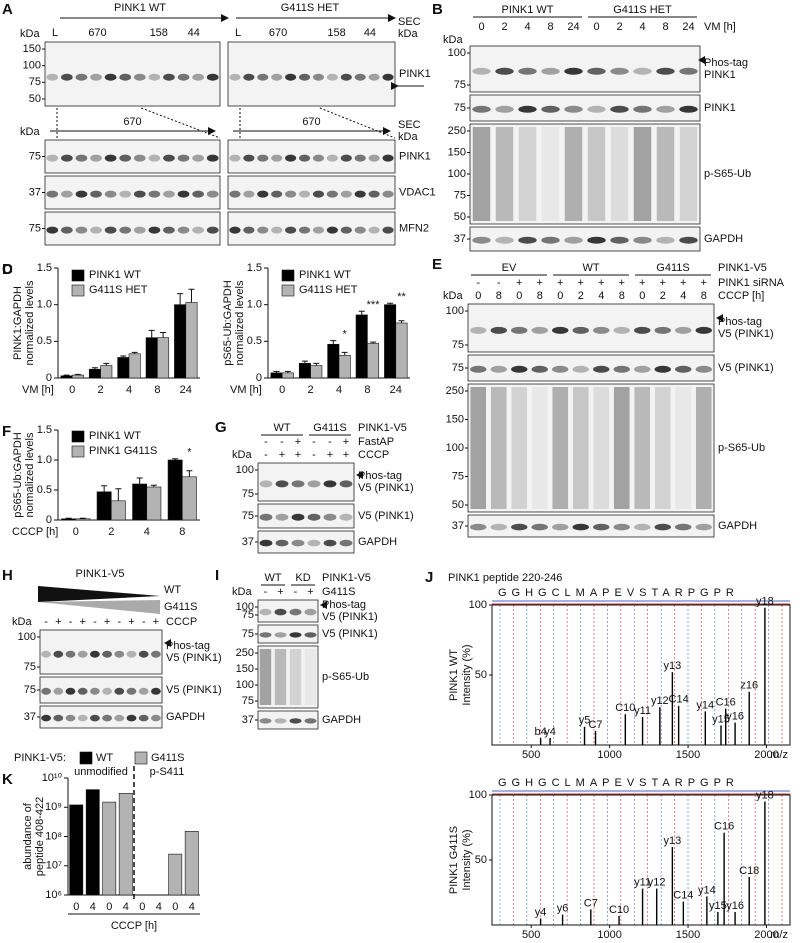 This screenshot has height=943, width=800. Describe the element at coordinates (625, 708) in the screenshot. I see `peak-label: C10` at that location.